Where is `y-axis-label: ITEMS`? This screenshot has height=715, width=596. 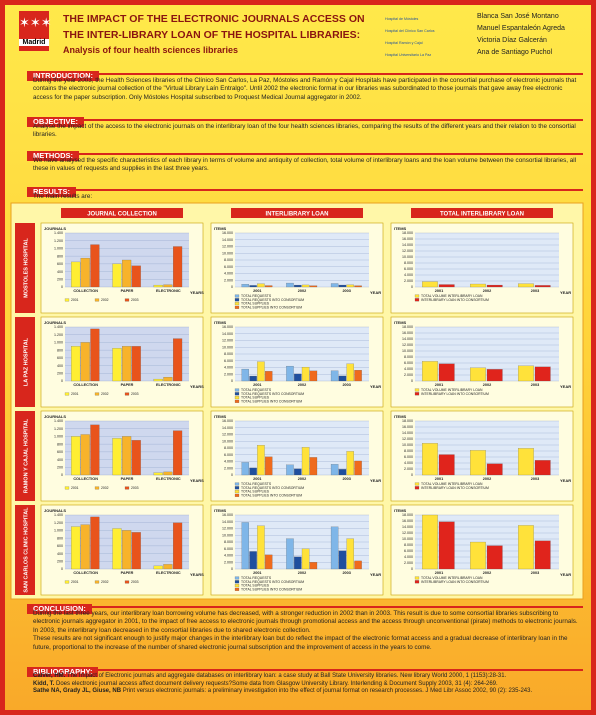
y-axis-label: ITEMS is located at coordinates (220, 416).